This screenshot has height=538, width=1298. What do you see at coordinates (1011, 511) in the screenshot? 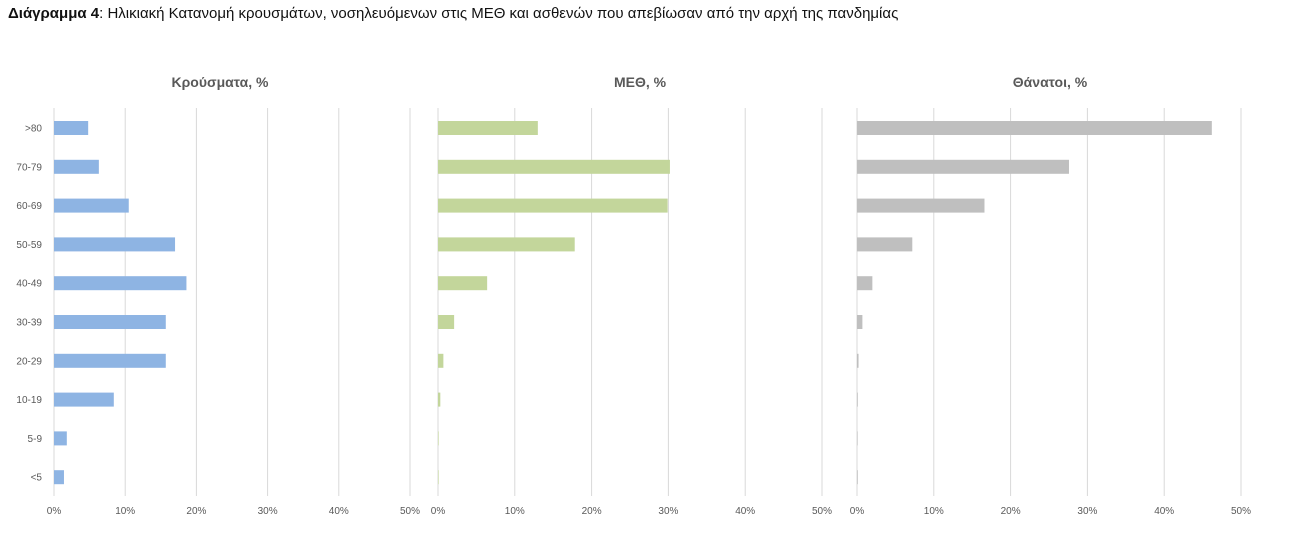
I see `x-tick-label-deaths-2: 20%` at bounding box center [1011, 511].